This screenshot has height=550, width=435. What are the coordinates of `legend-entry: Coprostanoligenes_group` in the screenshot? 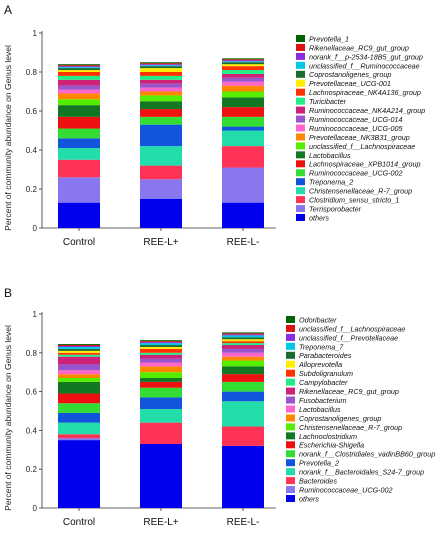 It's located at (350, 74).